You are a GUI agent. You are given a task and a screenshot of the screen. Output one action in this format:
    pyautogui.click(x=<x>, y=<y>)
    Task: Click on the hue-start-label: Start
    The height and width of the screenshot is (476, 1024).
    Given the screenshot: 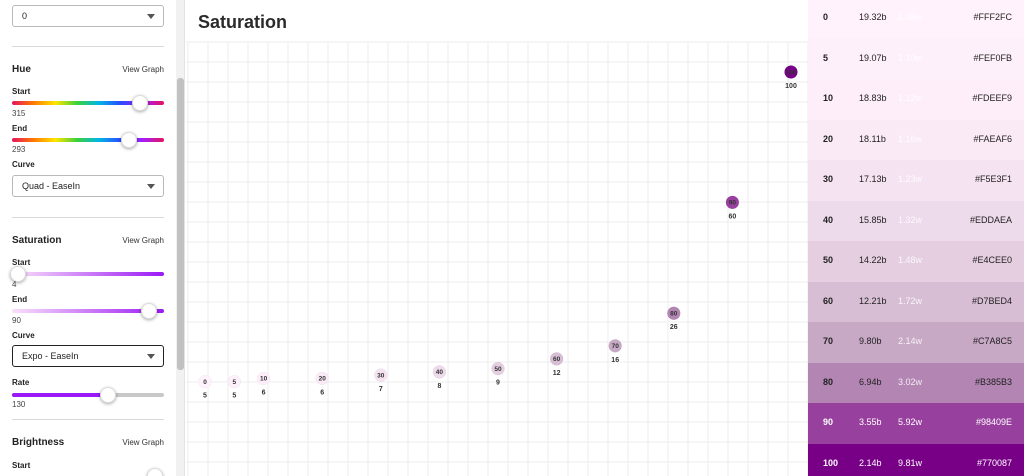 What is the action you would take?
    pyautogui.click(x=21, y=91)
    